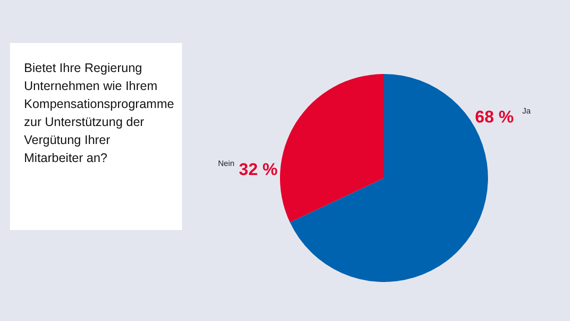  I want to click on data-label: 68 %, so click(494, 116).